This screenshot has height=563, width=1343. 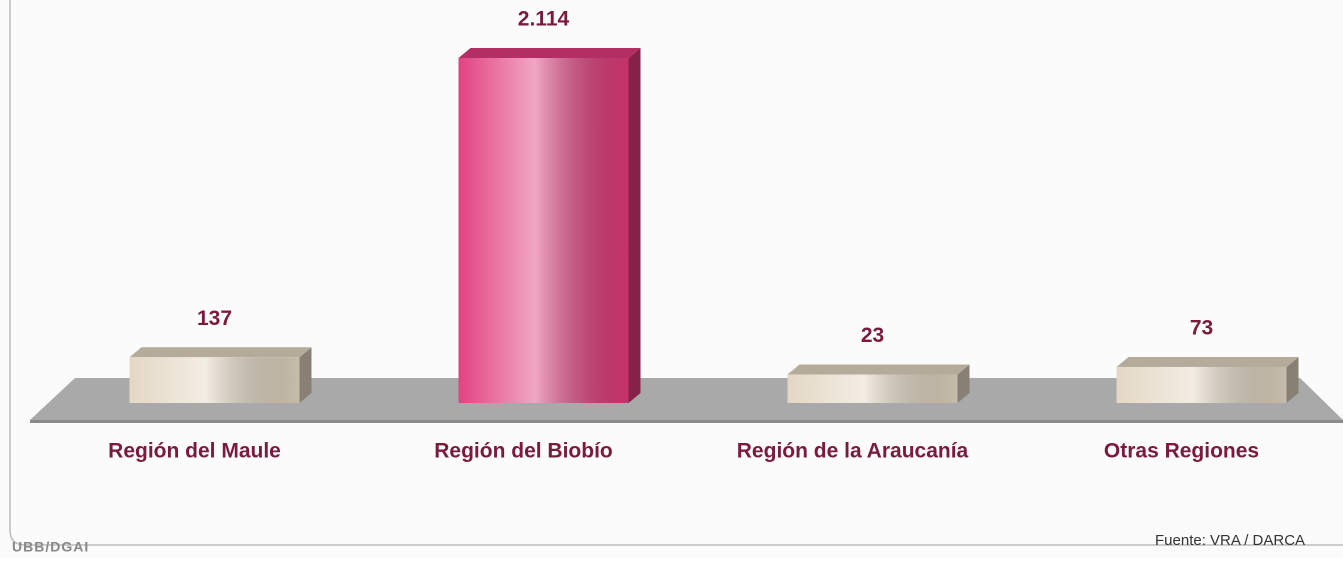 What do you see at coordinates (194, 451) in the screenshot?
I see `x-tick-label: Región del Maule` at bounding box center [194, 451].